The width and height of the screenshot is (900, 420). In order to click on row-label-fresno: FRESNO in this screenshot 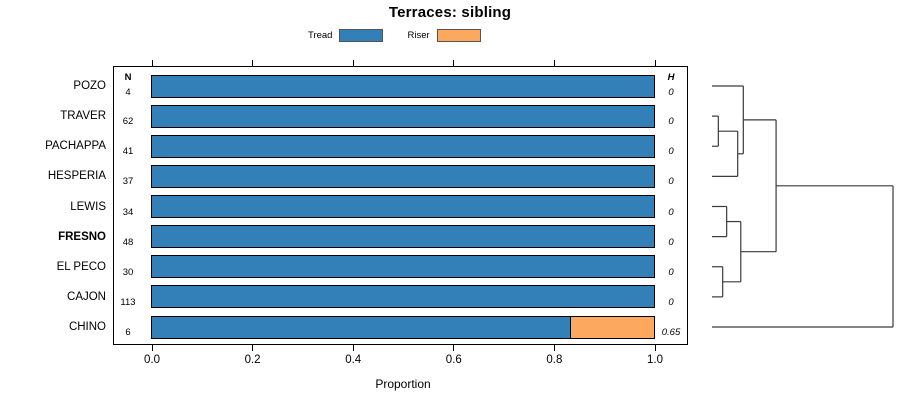, I will do `click(82, 236)`.